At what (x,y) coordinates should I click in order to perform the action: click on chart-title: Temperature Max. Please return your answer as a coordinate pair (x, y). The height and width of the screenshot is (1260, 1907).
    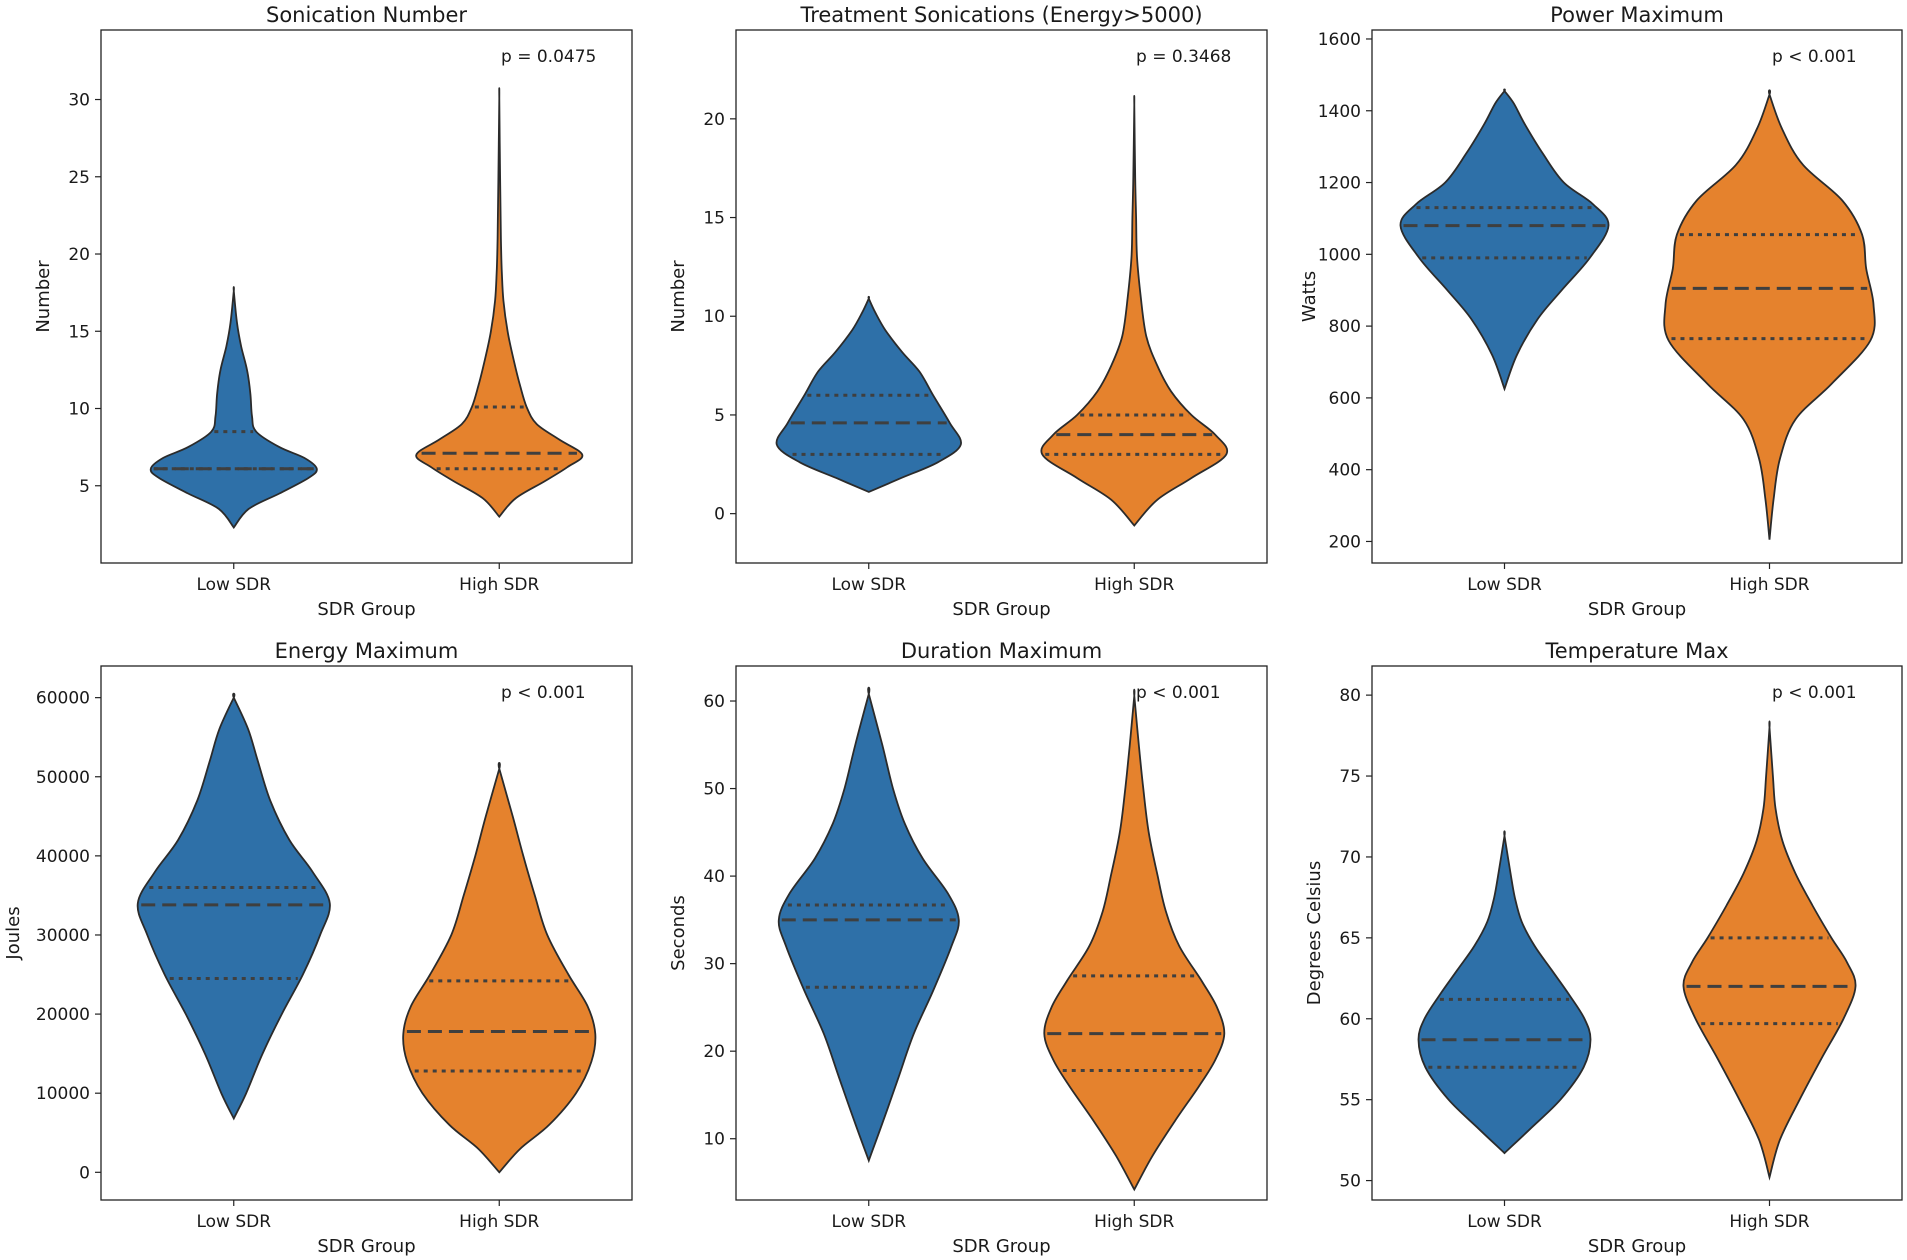
    Looking at the image, I should click on (1636, 651).